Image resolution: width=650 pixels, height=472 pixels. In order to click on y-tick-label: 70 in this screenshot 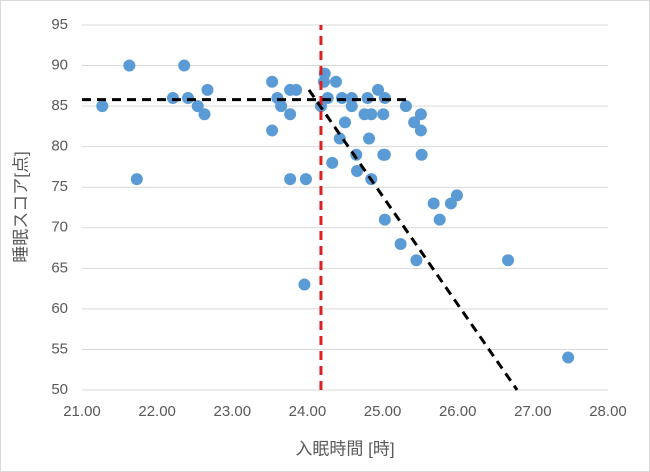, I will do `click(59, 227)`.